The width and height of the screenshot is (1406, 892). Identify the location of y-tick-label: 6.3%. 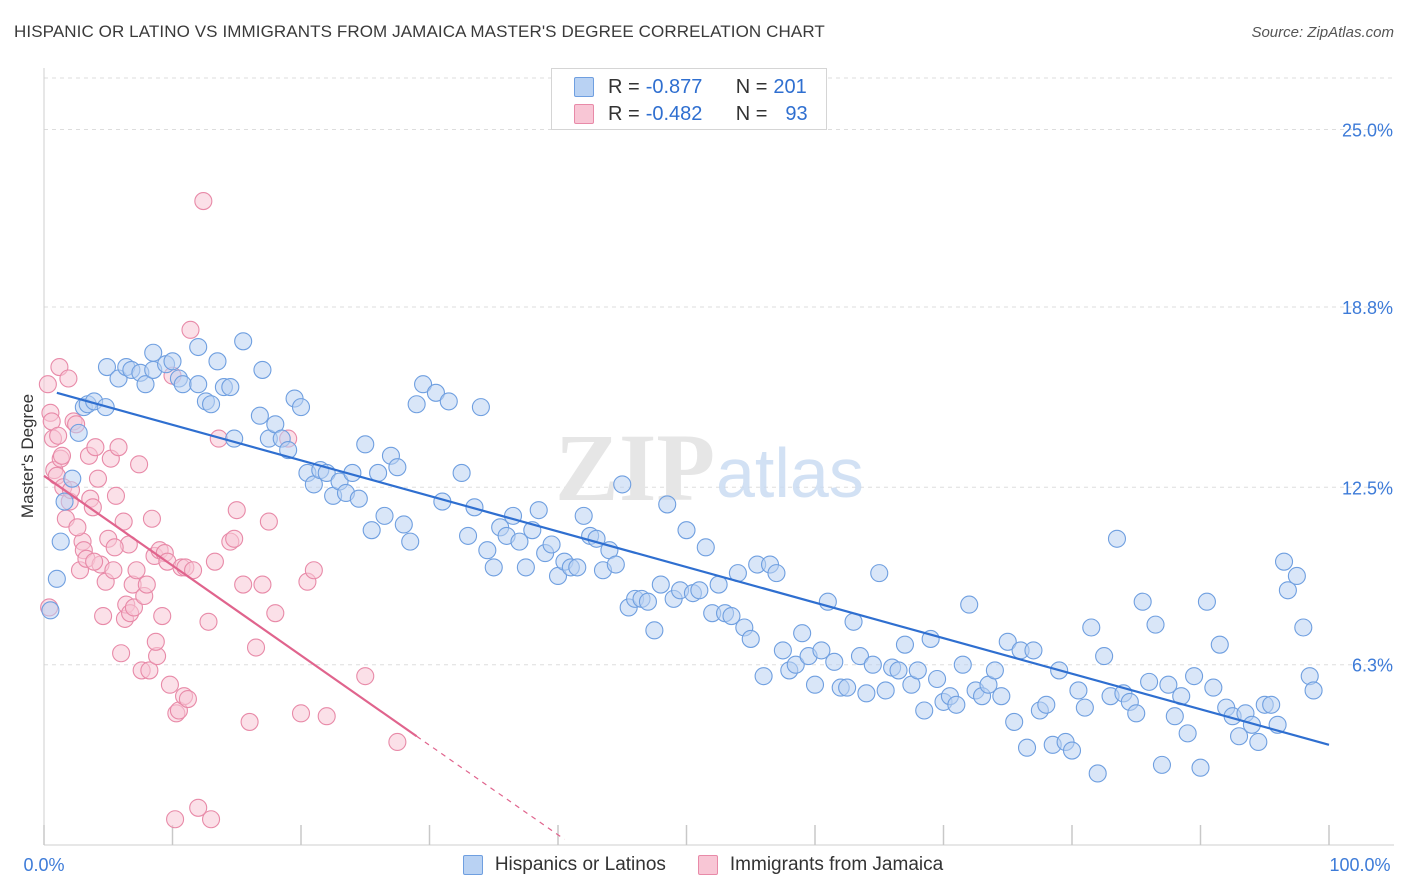
(1372, 666).